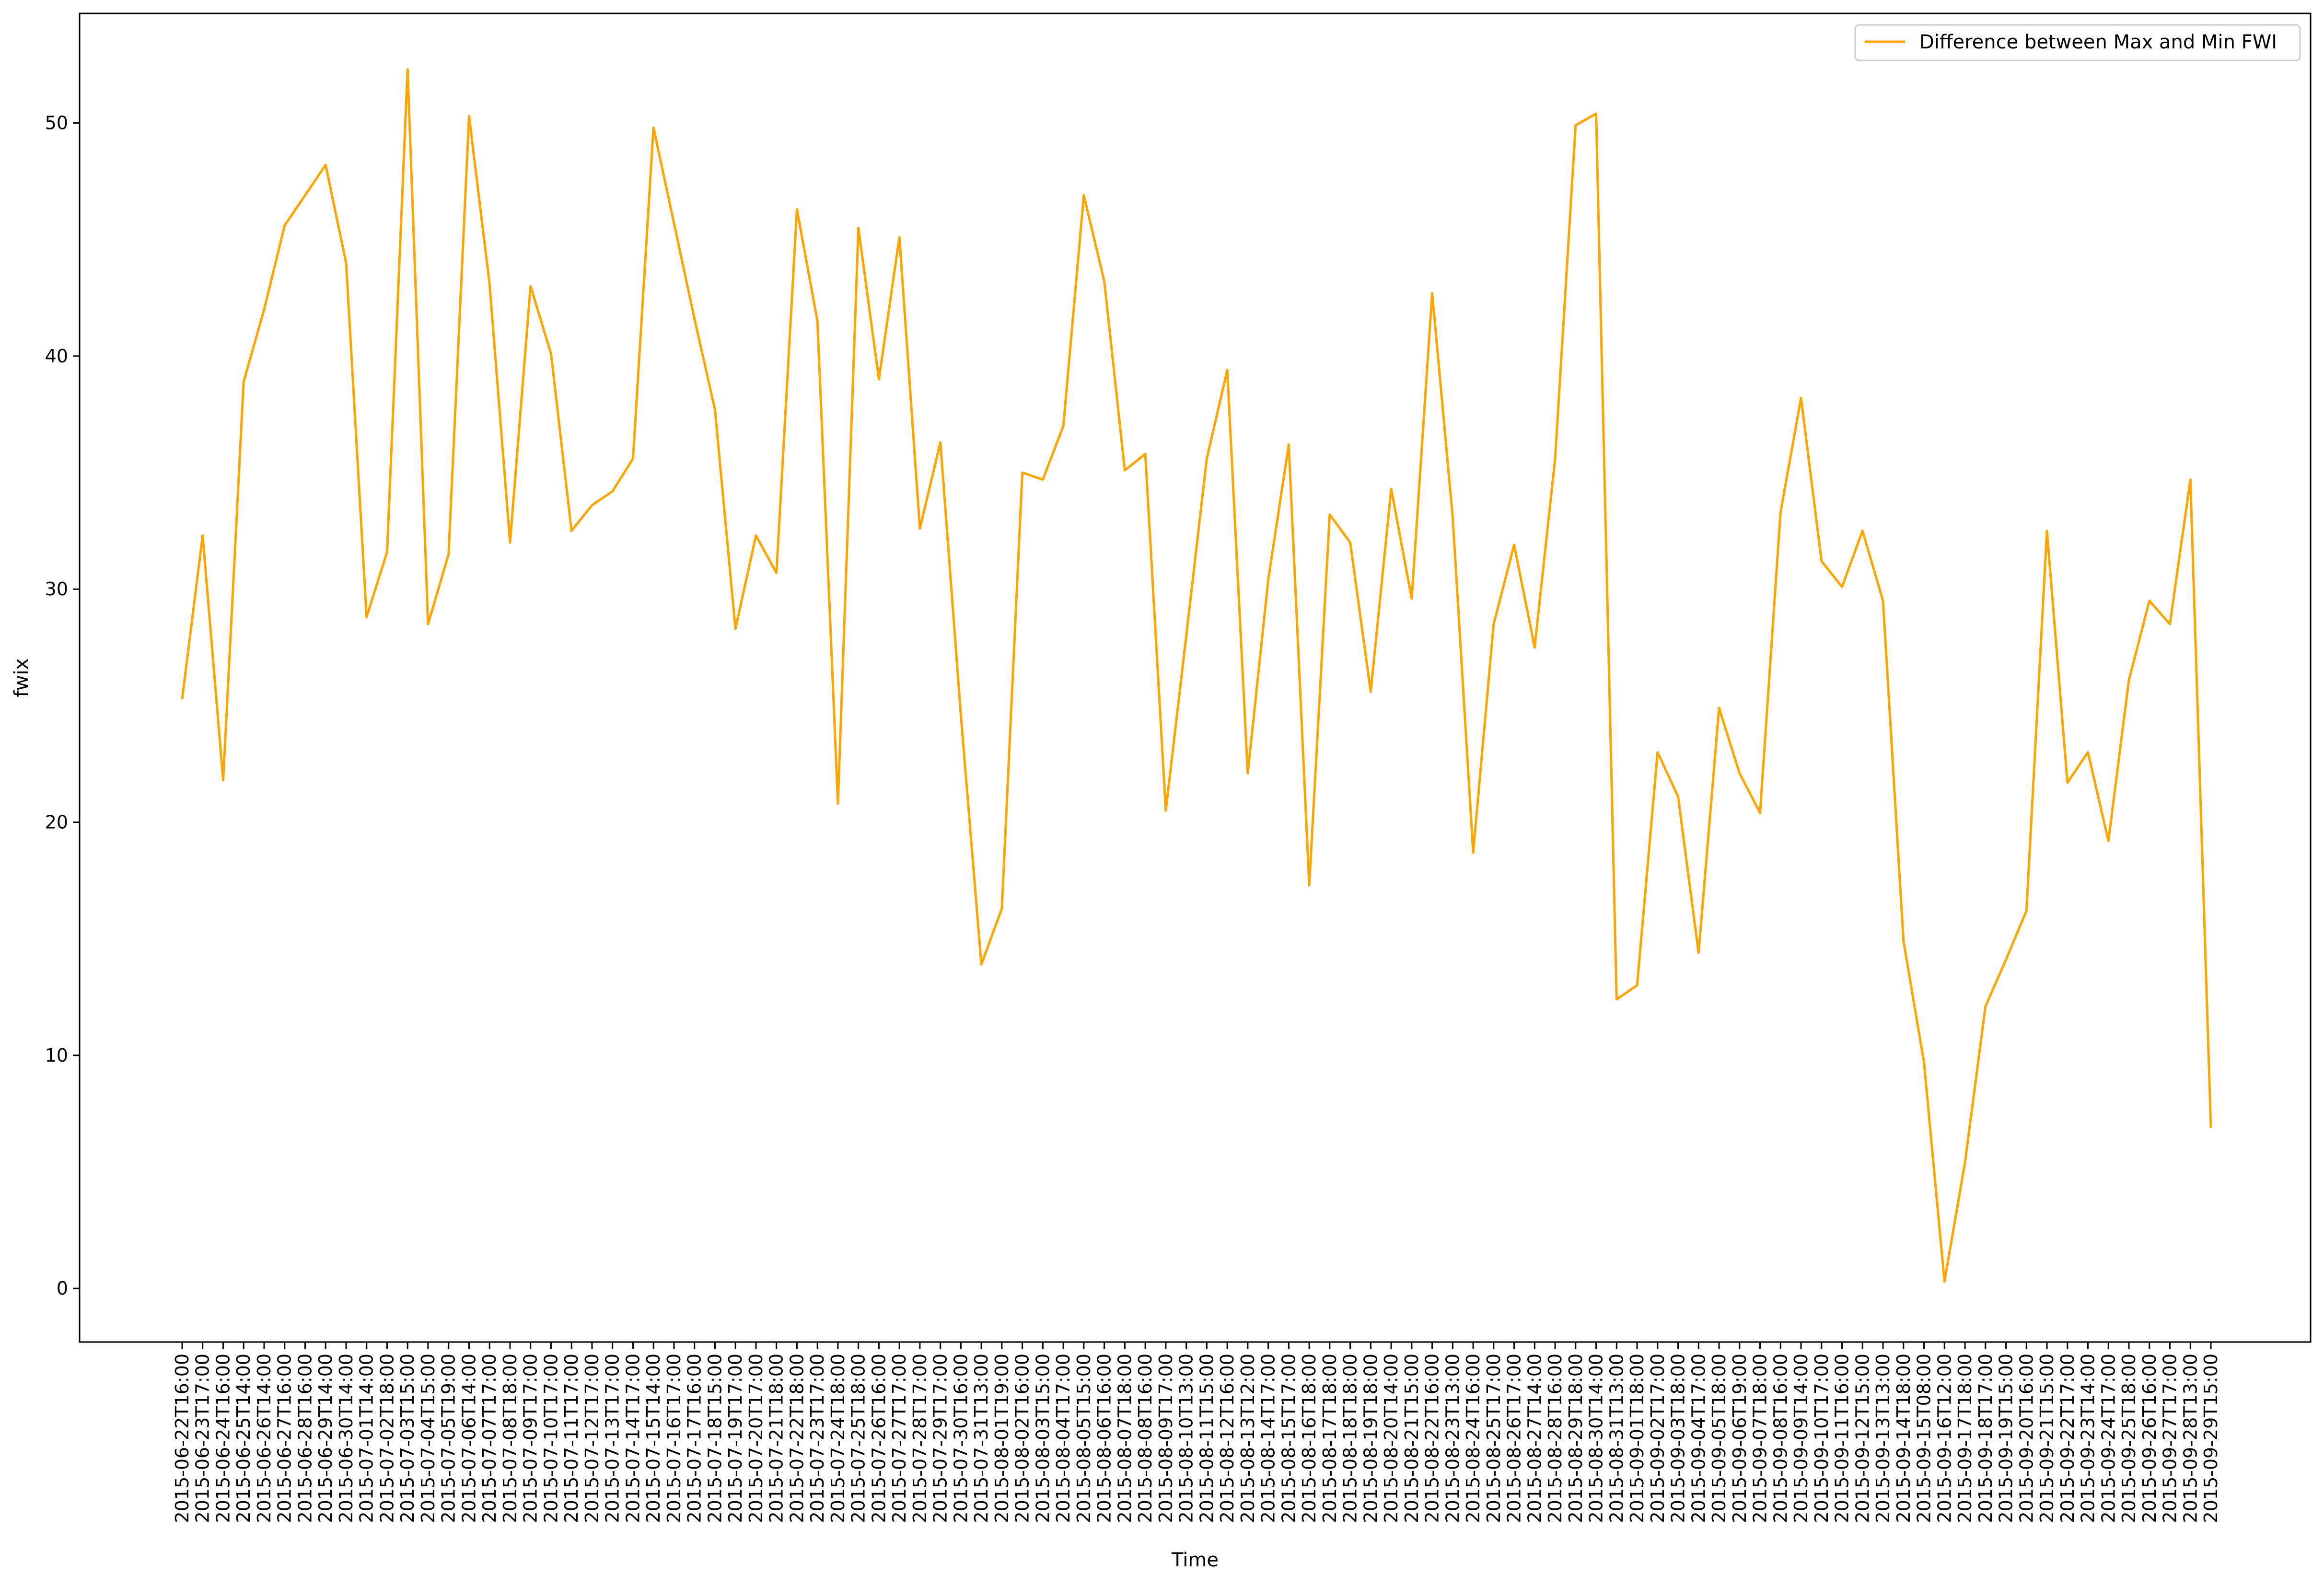  Describe the element at coordinates (468, 1438) in the screenshot. I see `x-tick-label: 2015-07-06T14:00` at that location.